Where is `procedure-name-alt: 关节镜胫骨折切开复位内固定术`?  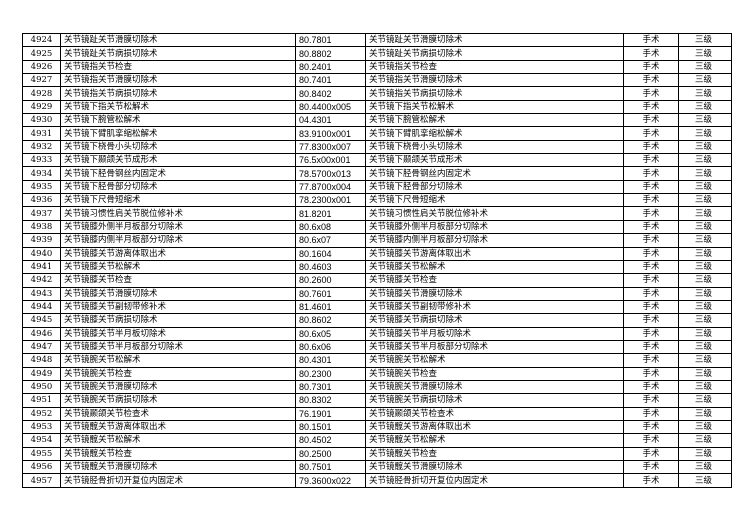 procedure-name-alt: 关节镜胫骨折切开复位内固定术 is located at coordinates (494, 480).